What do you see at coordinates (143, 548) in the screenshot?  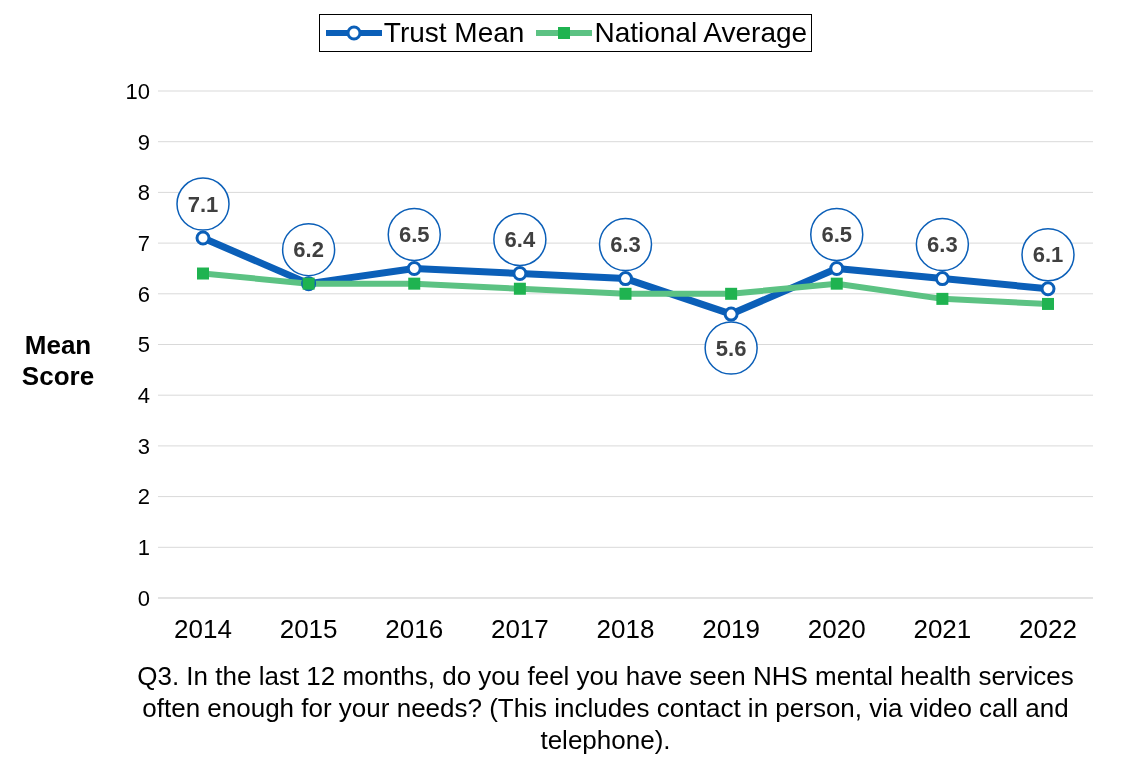 I see `y-tick-label: 1` at bounding box center [143, 548].